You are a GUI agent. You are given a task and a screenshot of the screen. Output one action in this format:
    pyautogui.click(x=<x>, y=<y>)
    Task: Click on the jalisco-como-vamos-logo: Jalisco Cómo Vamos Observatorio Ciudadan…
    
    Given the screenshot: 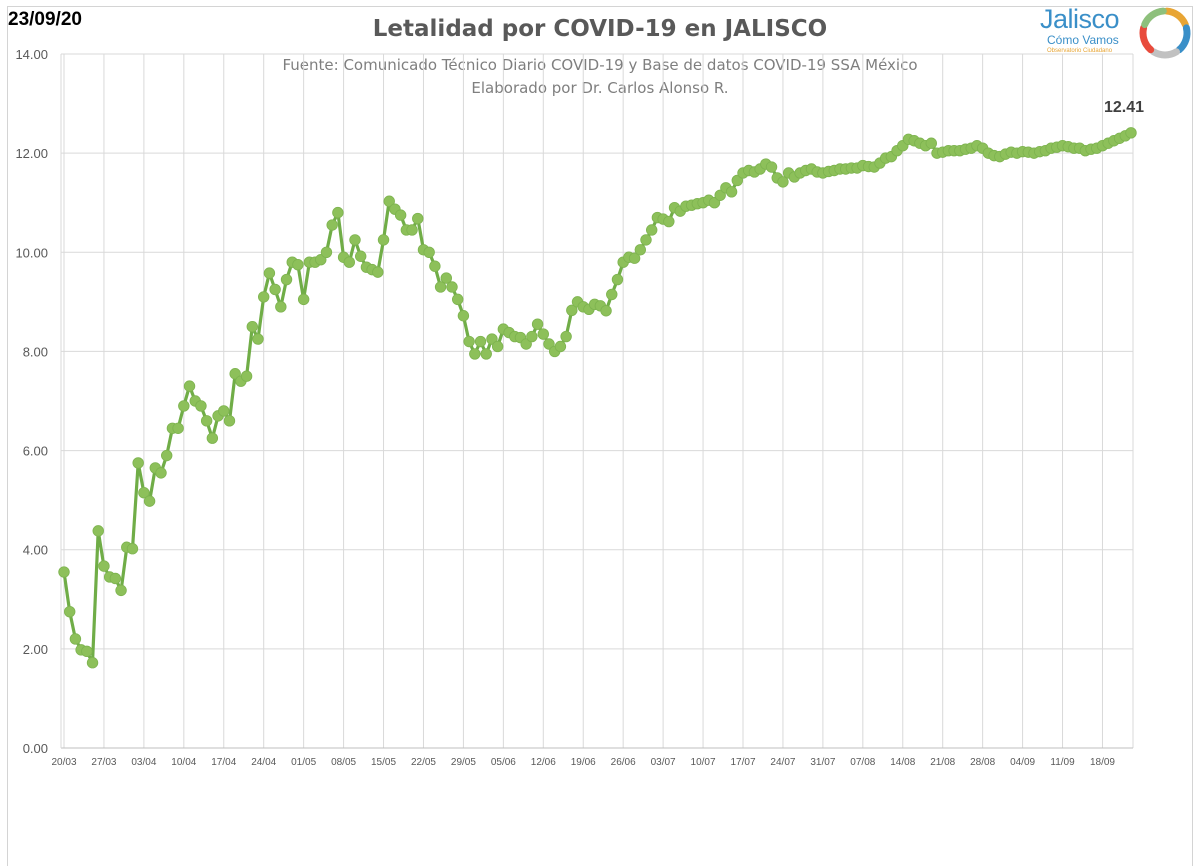 What is the action you would take?
    pyautogui.click(x=1113, y=32)
    